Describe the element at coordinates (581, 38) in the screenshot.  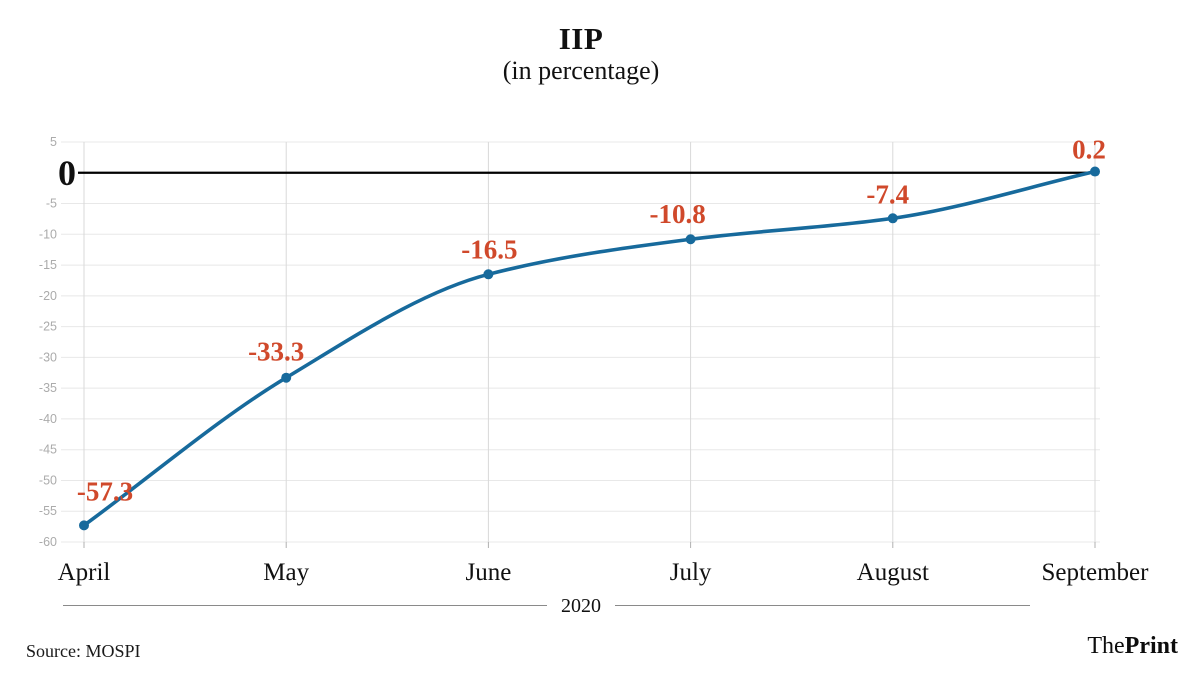
I see `page-title: IIP` at that location.